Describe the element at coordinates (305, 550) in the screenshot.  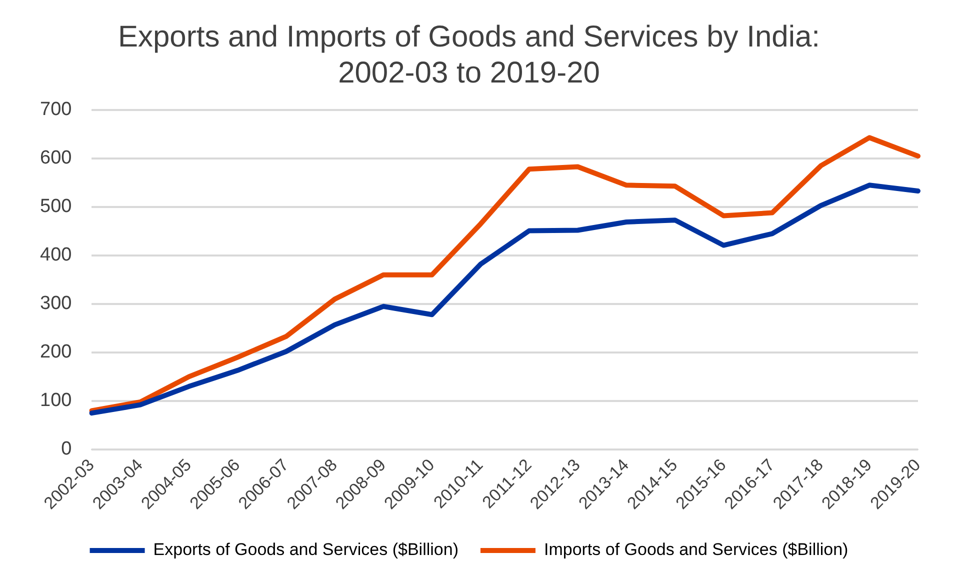
I see `legend-label: Exports of Goods and Services ($Billion)` at that location.